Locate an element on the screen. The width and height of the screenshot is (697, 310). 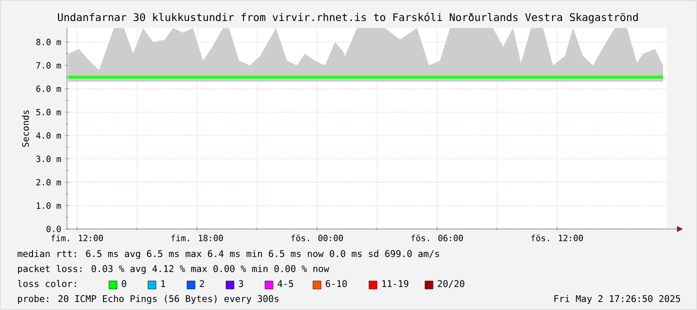
y-axis-title: Seconds is located at coordinates (25, 128).